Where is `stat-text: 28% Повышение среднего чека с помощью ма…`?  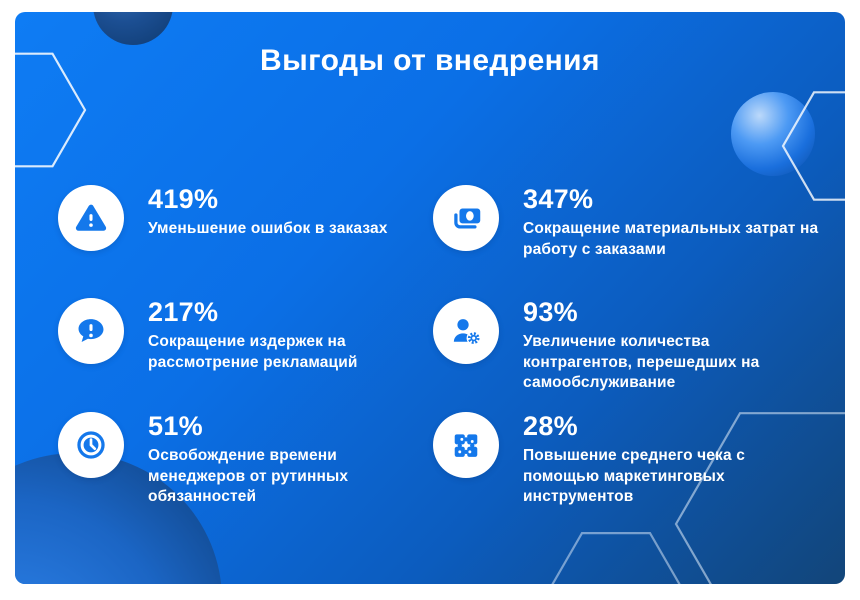 stat-text: 28% Повышение среднего чека с помощью ма… is located at coordinates (673, 459).